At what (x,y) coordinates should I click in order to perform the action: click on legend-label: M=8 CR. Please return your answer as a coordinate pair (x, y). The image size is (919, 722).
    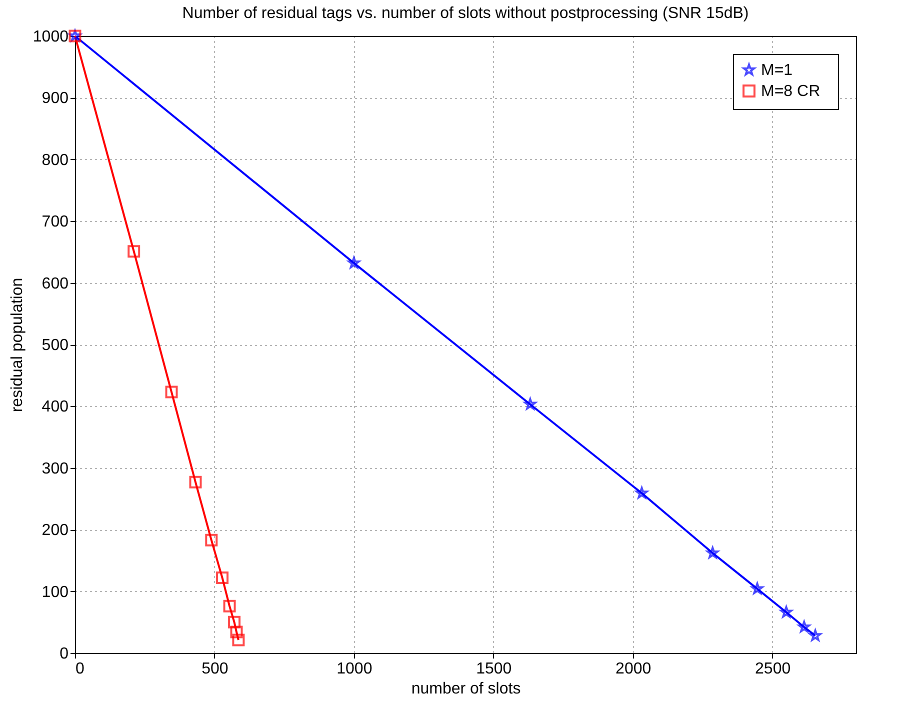
    Looking at the image, I should click on (790, 91).